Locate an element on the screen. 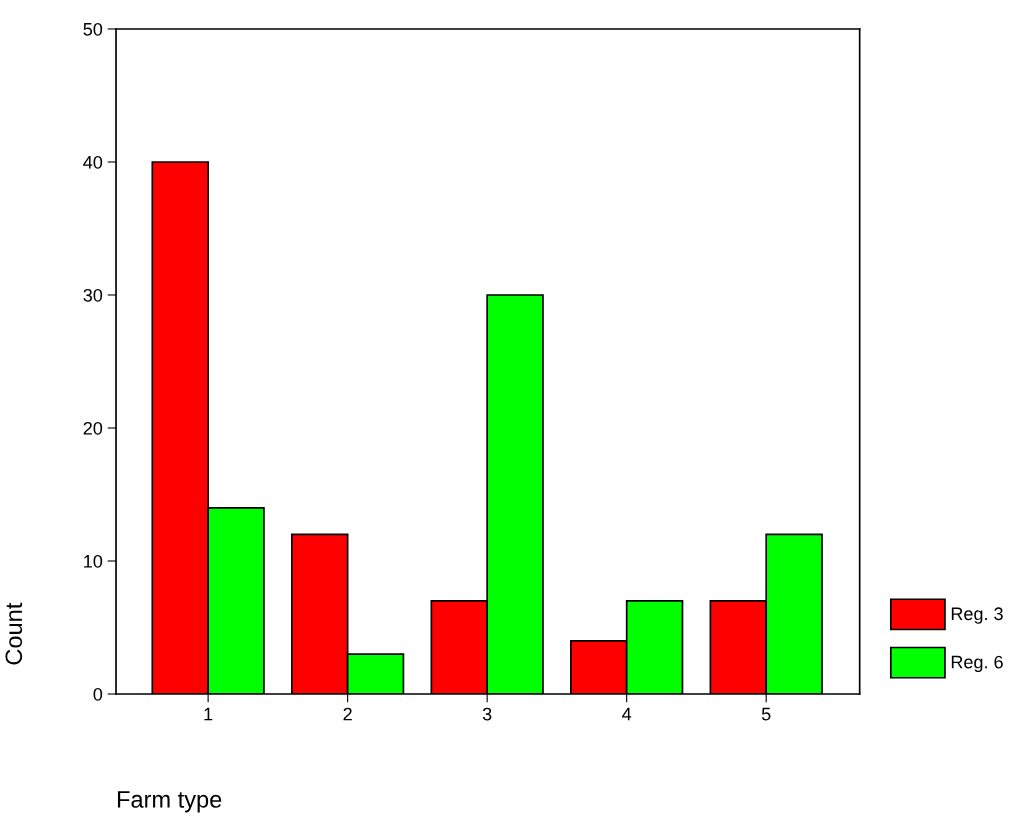 This screenshot has width=1009, height=816. x-axis-title: Farm type is located at coordinates (169, 802).